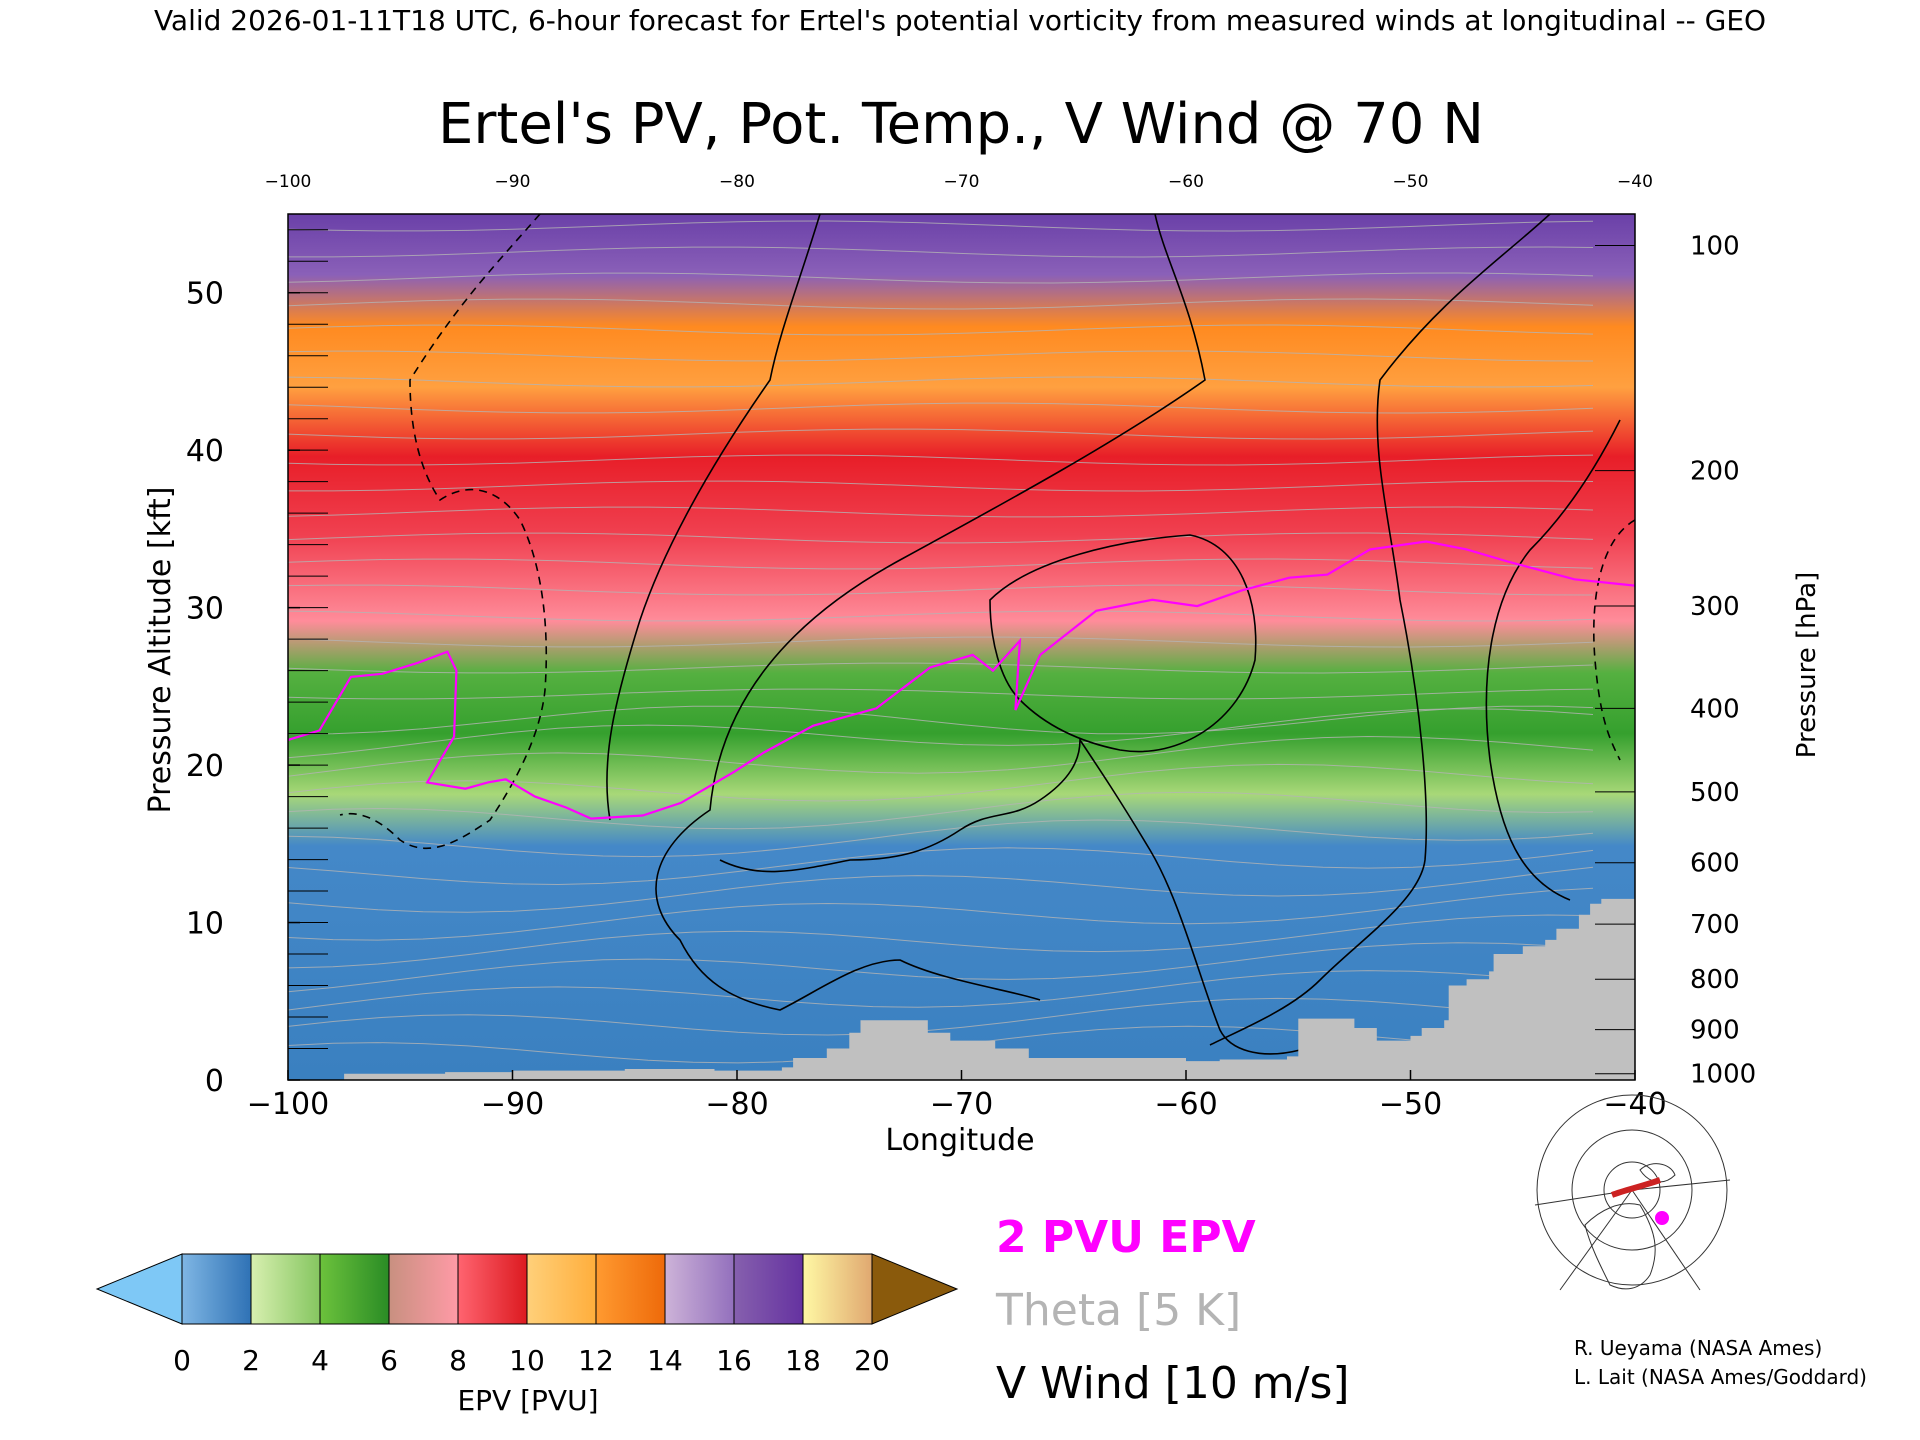 The image size is (1920, 1440). What do you see at coordinates (1186, 182) in the screenshot?
I see `top-tick-label: −60` at bounding box center [1186, 182].